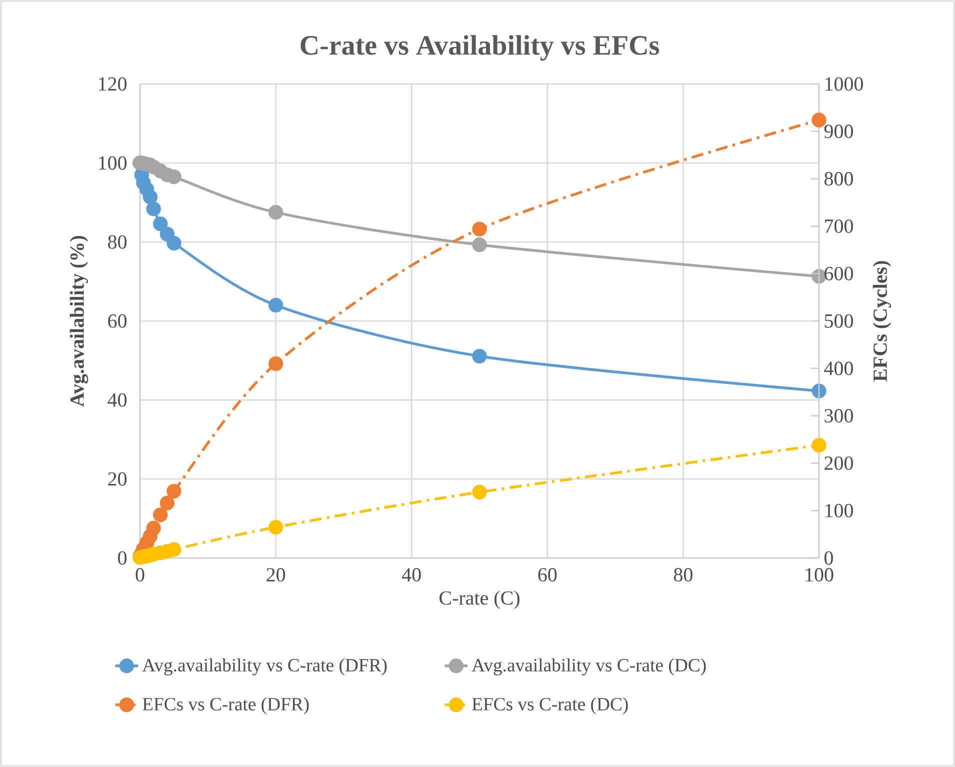 This screenshot has width=955, height=767. What do you see at coordinates (79, 321) in the screenshot?
I see `y-axis-title: Avg.availability (%)` at bounding box center [79, 321].